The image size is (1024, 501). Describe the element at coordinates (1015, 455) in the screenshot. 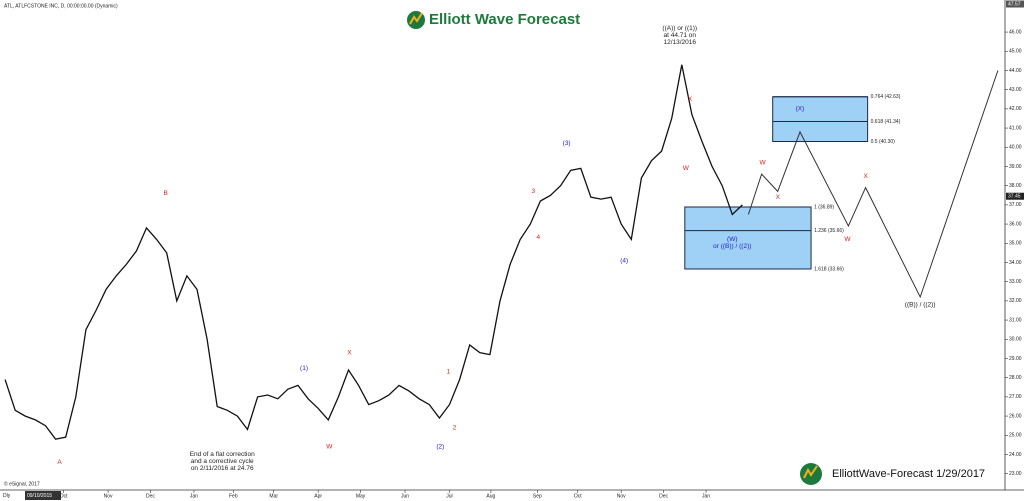

I see `y-tick-label: 24.00` at that location.